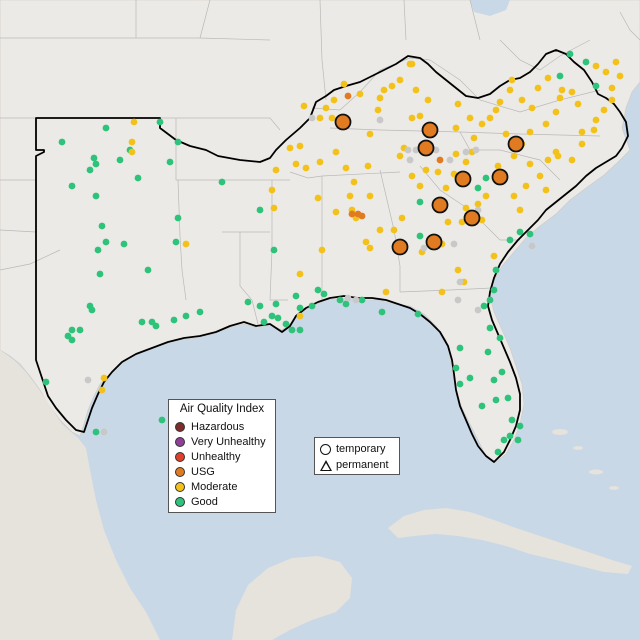 Image resolution: width=640 pixels, height=640 pixels. Describe the element at coordinates (203, 472) in the screenshot. I see `legend-label-usg: USG` at that location.